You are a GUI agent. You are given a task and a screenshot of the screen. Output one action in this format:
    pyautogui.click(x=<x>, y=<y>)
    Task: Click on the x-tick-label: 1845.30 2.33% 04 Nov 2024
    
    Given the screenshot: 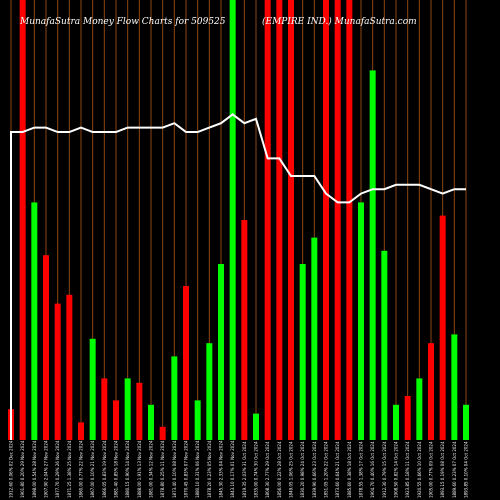 What is the action you would take?
    pyautogui.click(x=221, y=469)
    